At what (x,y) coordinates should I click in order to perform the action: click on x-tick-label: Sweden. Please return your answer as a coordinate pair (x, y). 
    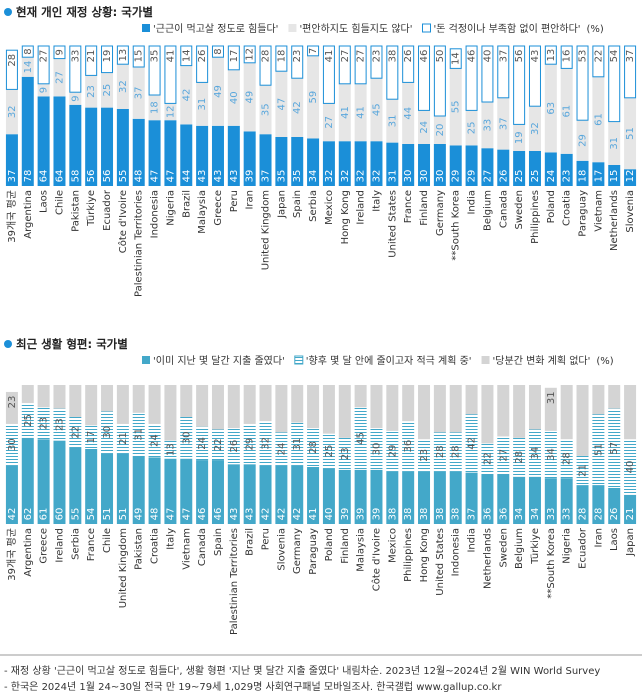
    Looking at the image, I should click on (503, 548).